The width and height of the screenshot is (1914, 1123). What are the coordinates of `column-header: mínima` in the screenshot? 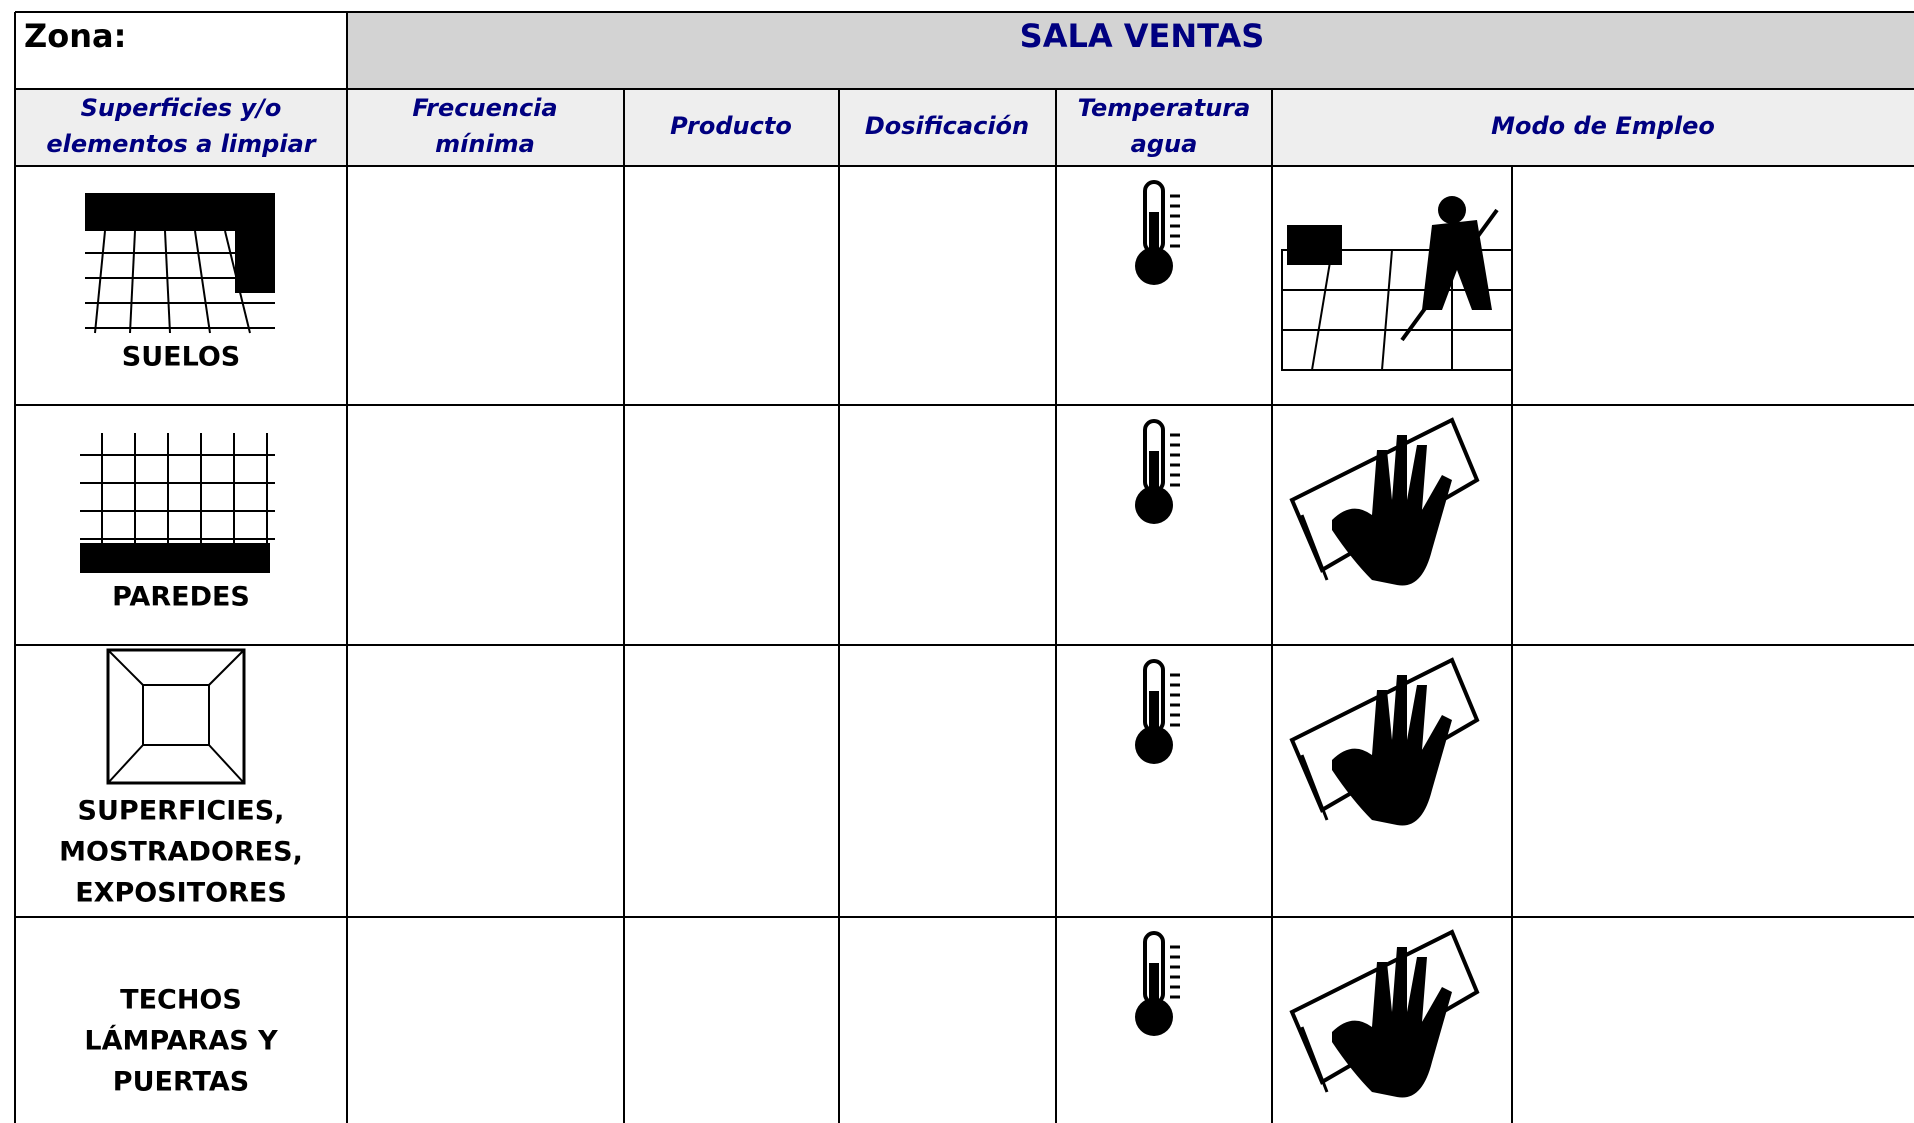 It's located at (485, 144).